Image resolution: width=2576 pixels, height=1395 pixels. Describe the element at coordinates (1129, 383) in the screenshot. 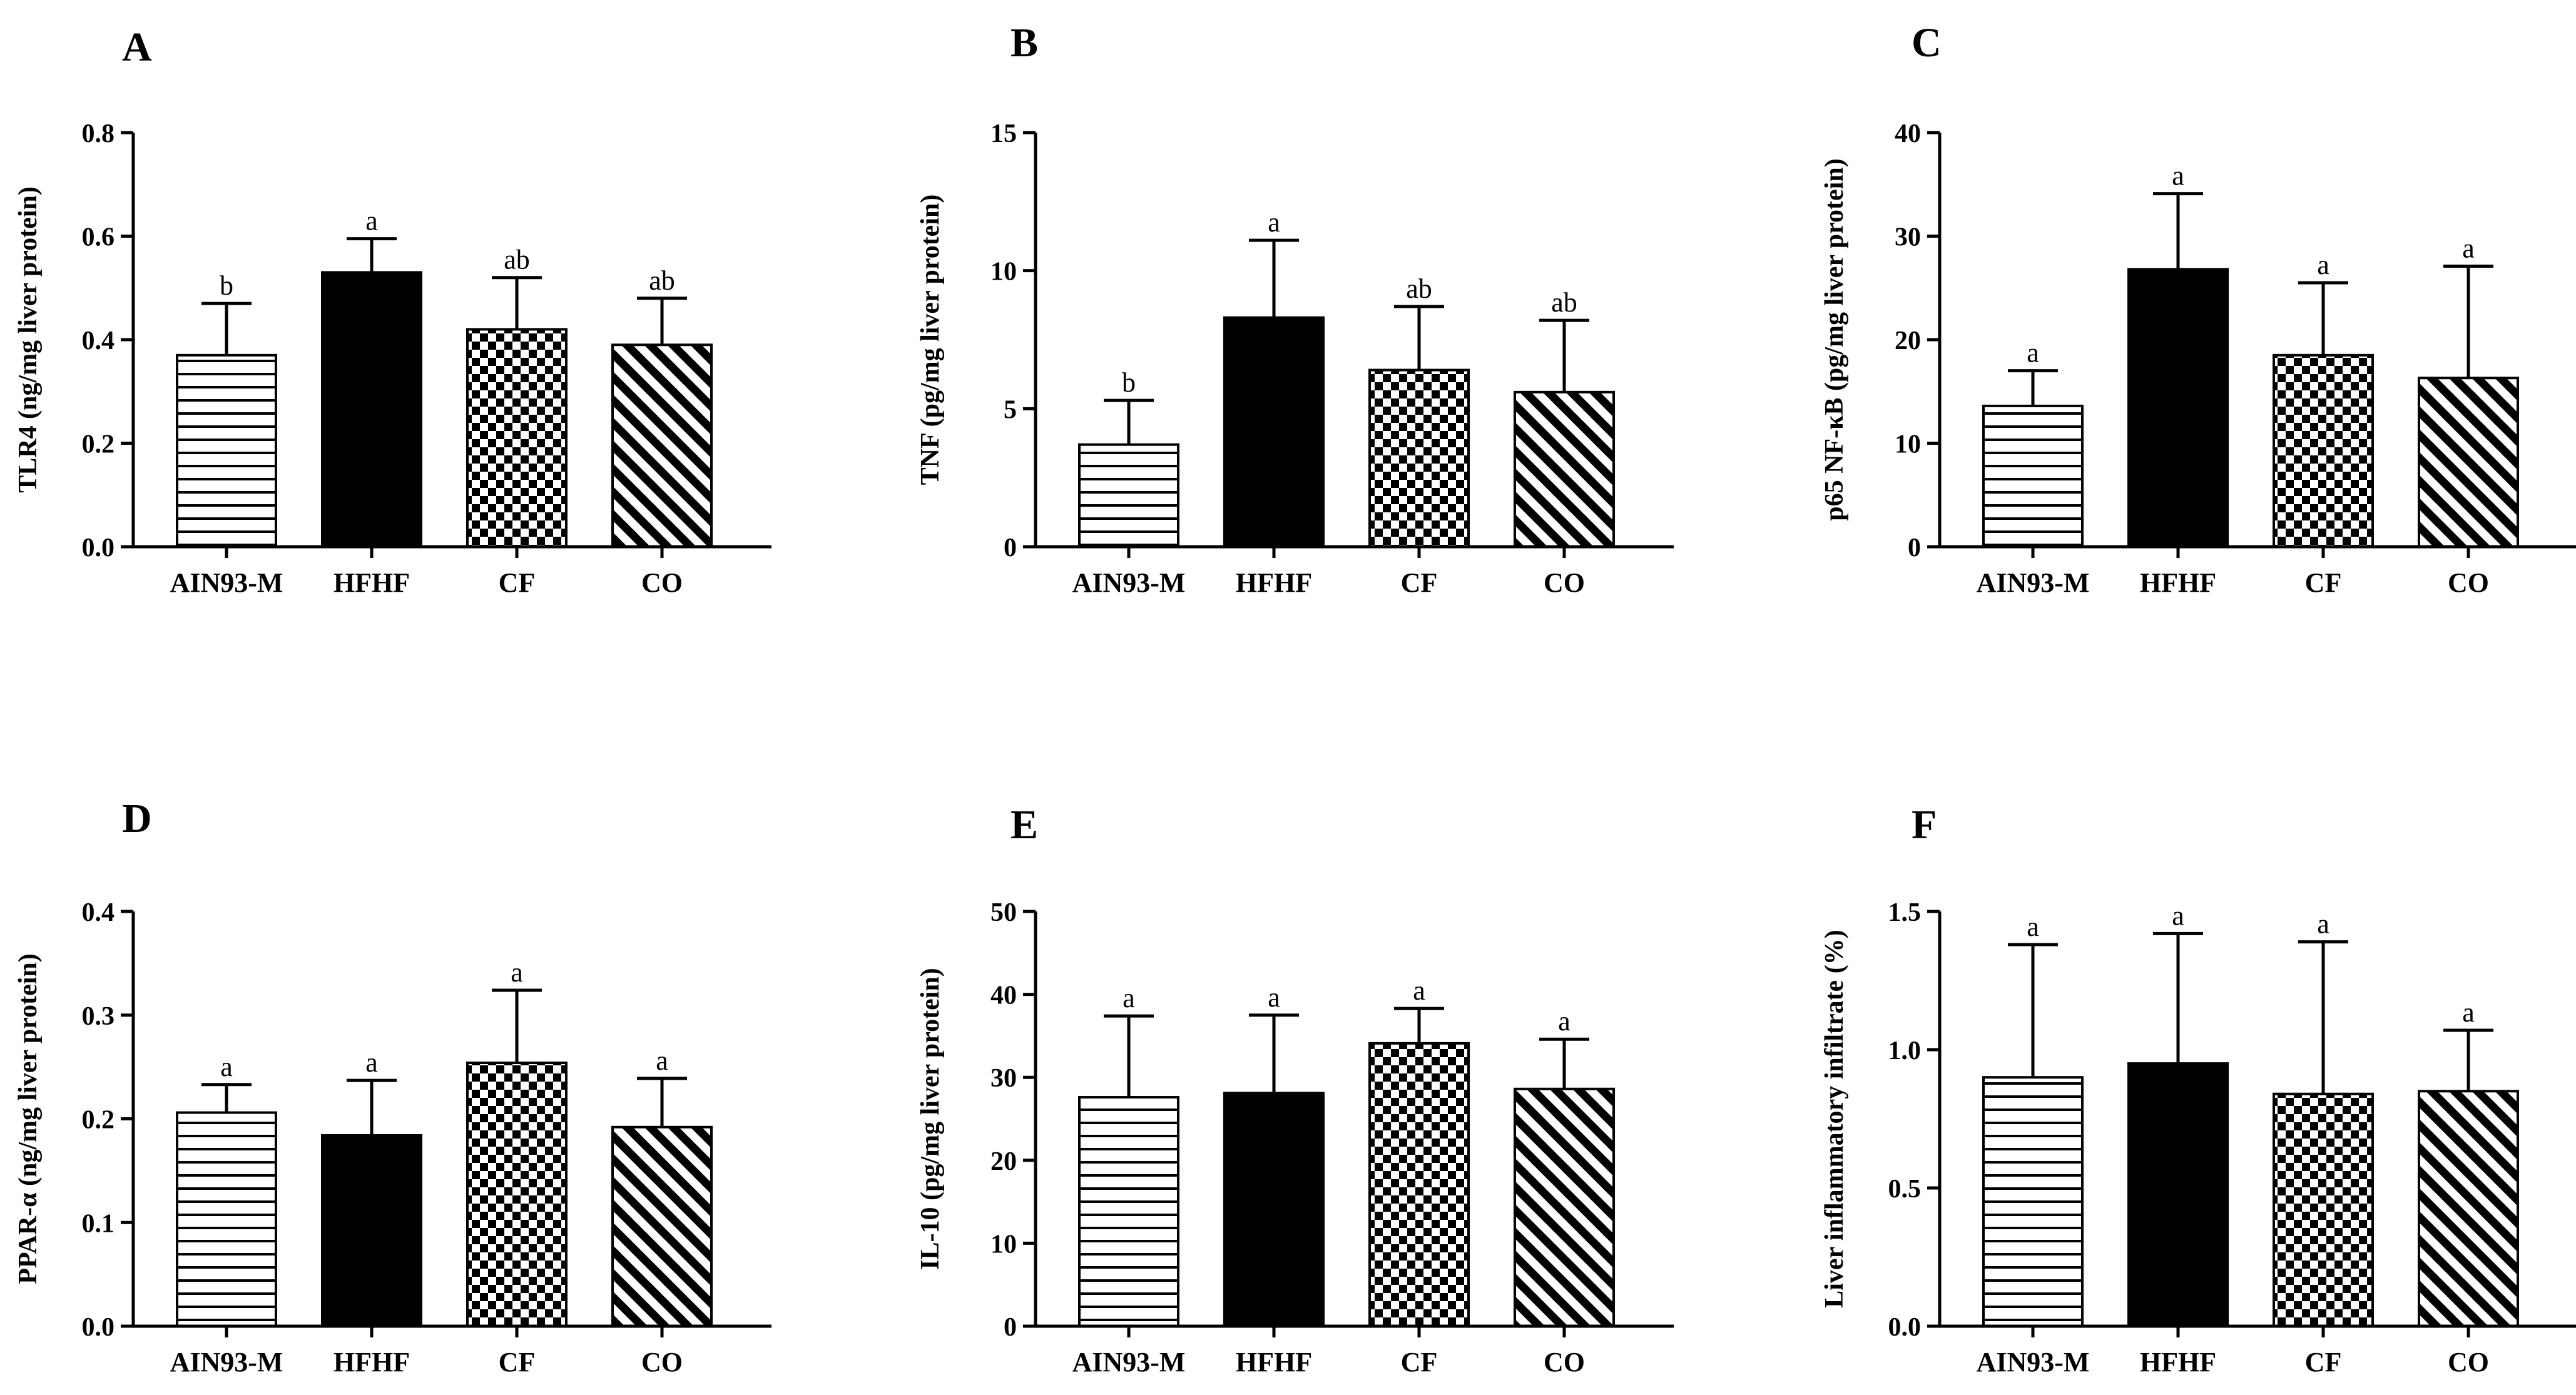

I see `chart-b-sig-label-1: b` at that location.